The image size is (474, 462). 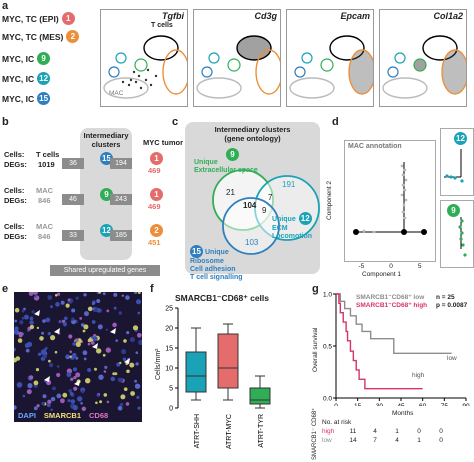 What do you see at coordinates (337, 422) in the screenshot?
I see `risk-title: No. at risk` at bounding box center [337, 422].